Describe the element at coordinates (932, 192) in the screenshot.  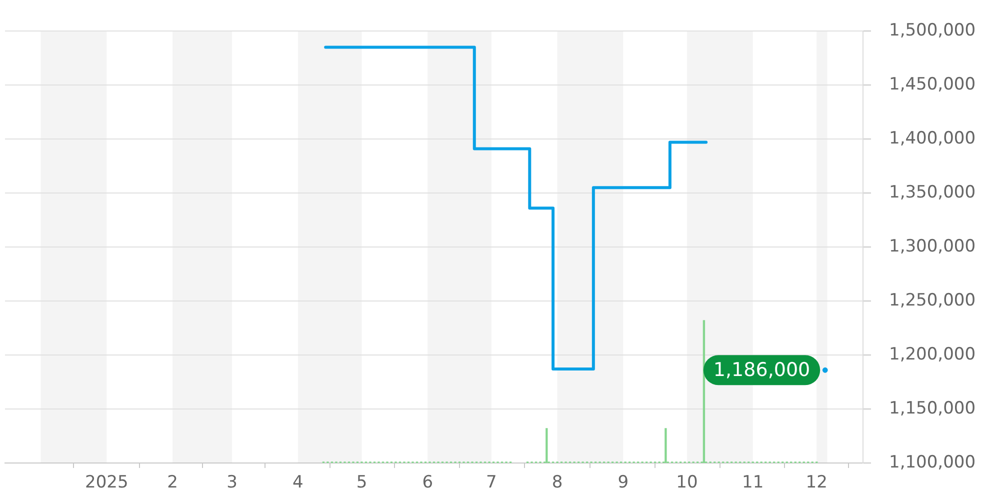
I see `y-tick-label: 1,350,000` at that location.